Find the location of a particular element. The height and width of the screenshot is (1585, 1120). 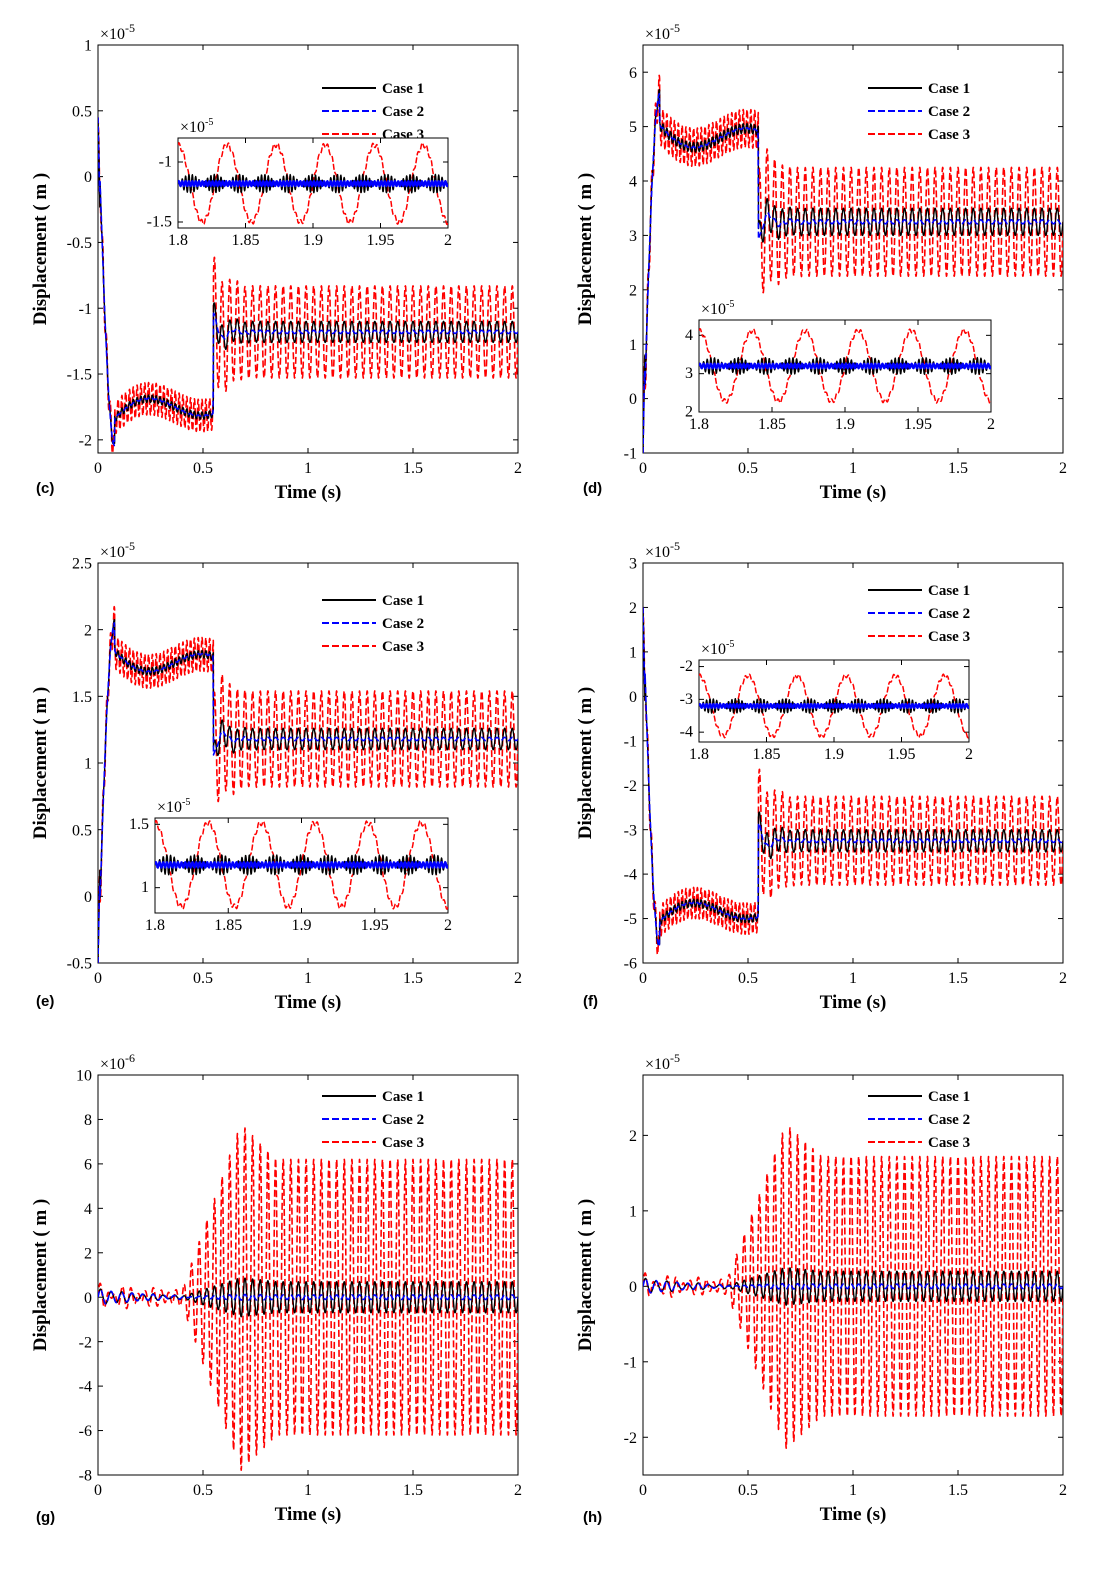

y-tick-label: 6 is located at coordinates (88, 1164).